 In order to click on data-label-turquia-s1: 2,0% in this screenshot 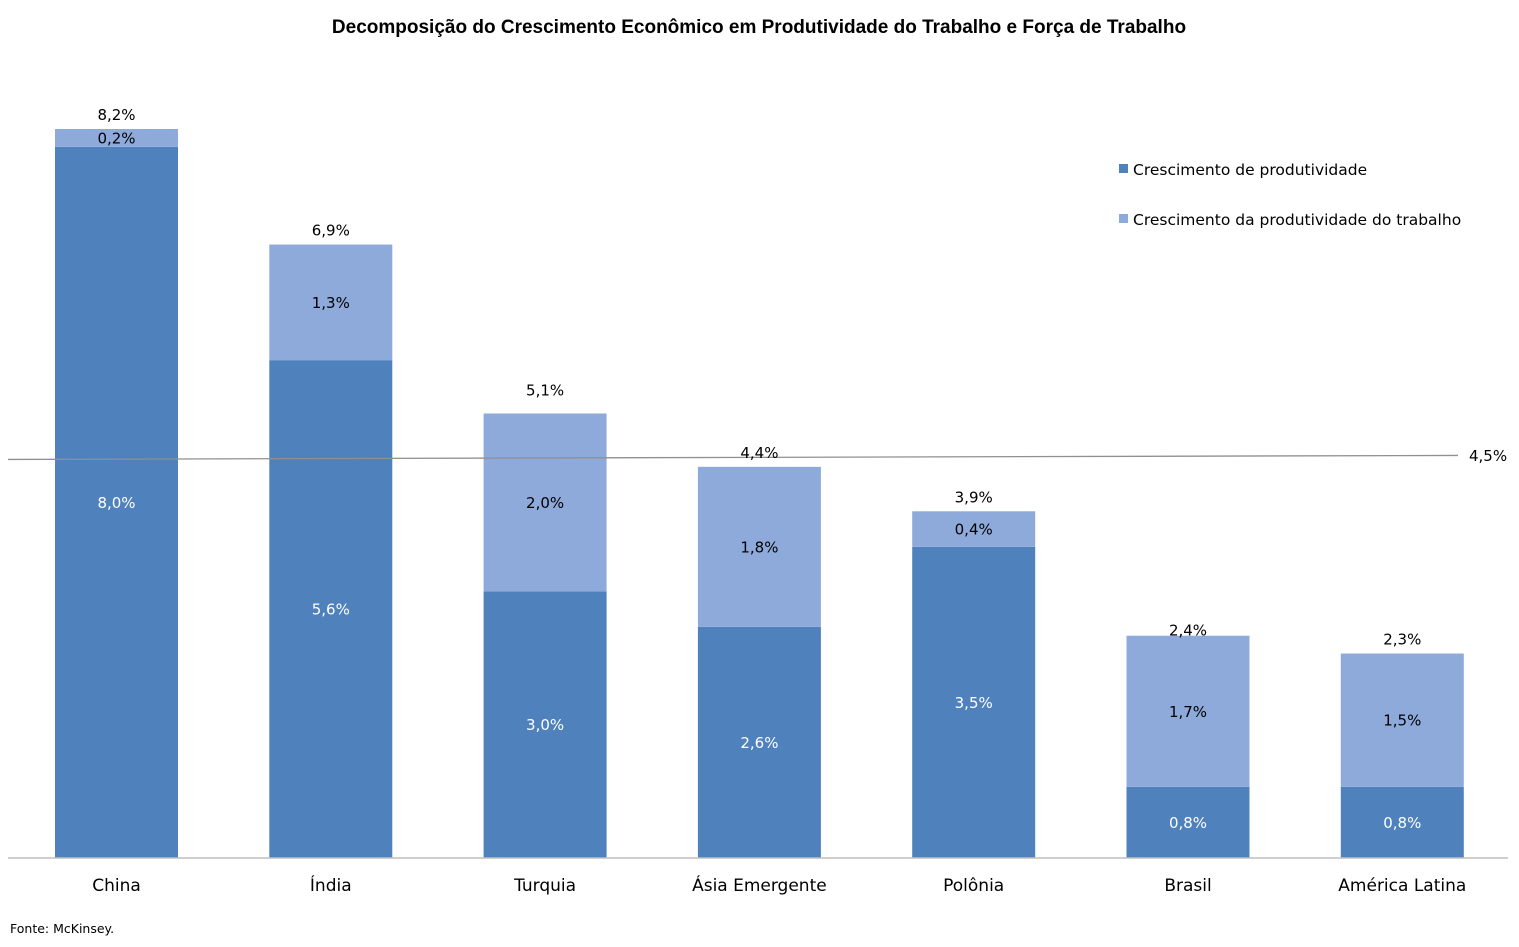, I will do `click(545, 503)`.